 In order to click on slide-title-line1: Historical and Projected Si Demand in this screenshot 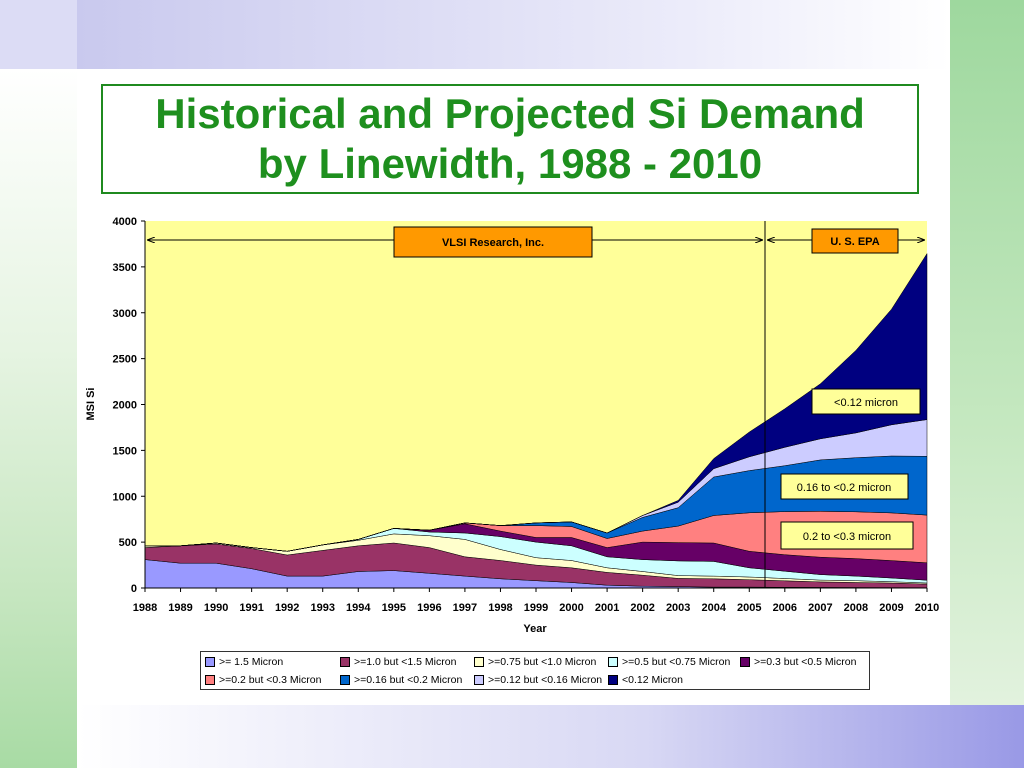, I will do `click(510, 113)`.